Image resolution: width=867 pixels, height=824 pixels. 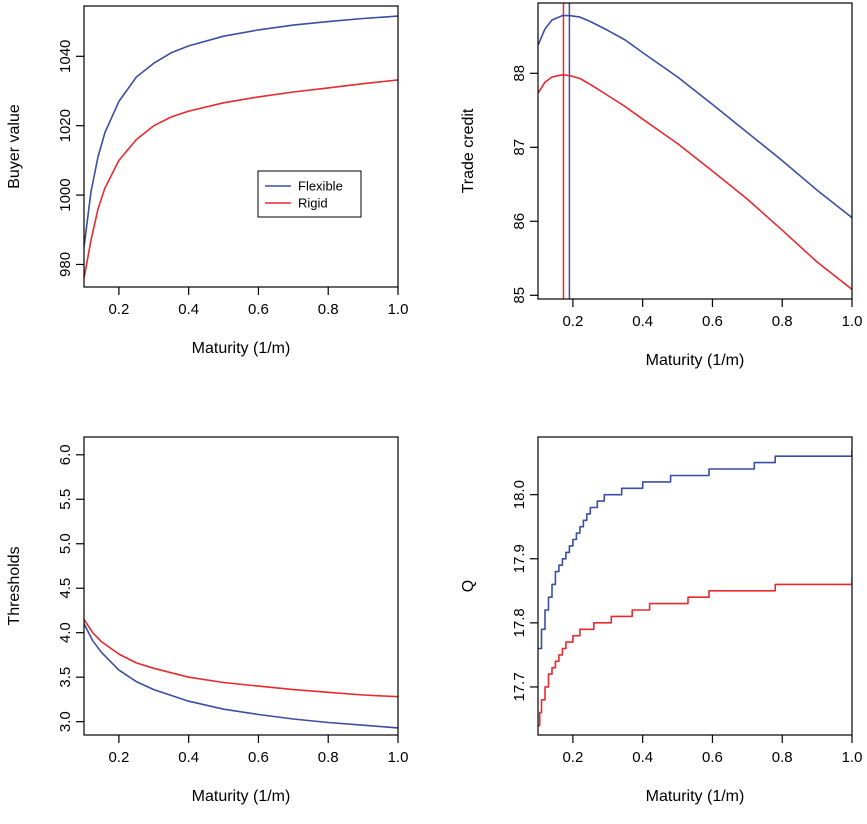 I want to click on y-tick-label: 86, so click(x=519, y=221).